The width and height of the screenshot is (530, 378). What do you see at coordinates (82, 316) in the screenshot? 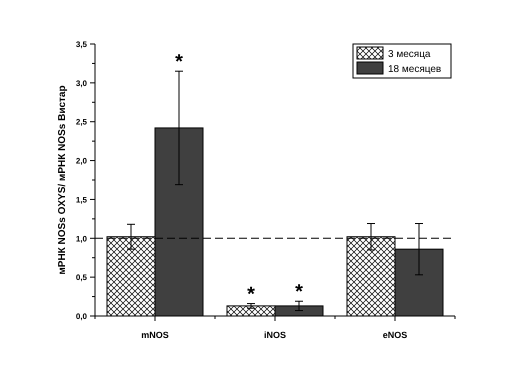
I see `y-tick-label: 0,0` at bounding box center [82, 316].